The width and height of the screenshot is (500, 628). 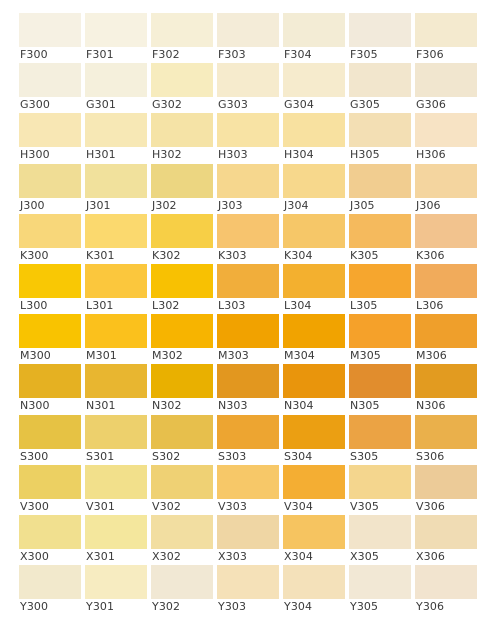 What do you see at coordinates (365, 356) in the screenshot?
I see `swatch-label-m305: M305` at bounding box center [365, 356].